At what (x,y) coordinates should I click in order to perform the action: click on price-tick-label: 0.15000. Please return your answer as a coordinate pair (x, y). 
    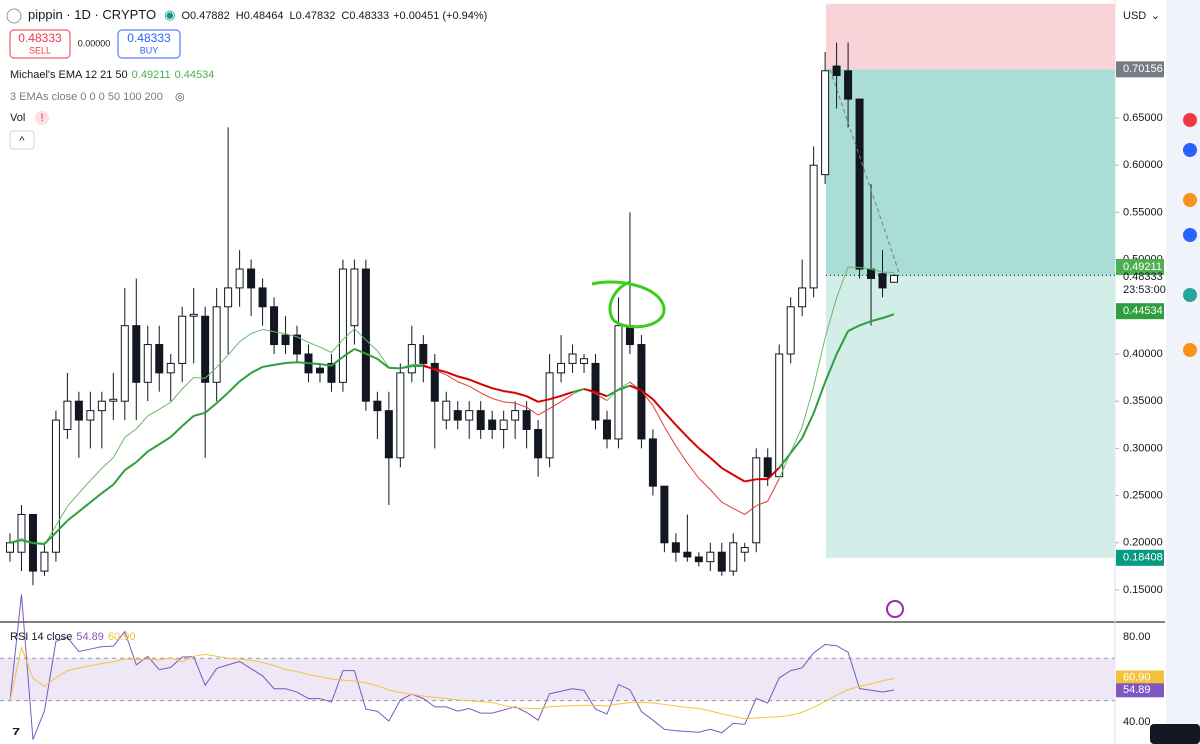
    Looking at the image, I should click on (1143, 590).